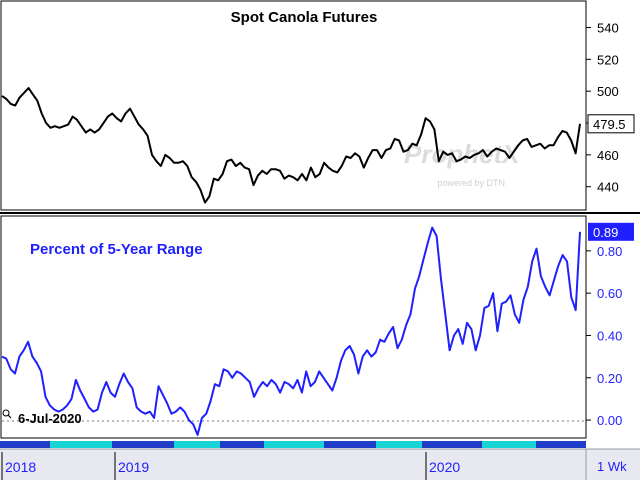 The image size is (640, 485). What do you see at coordinates (50, 418) in the screenshot?
I see `date-marker-label: 6-Jul-2020` at bounding box center [50, 418].